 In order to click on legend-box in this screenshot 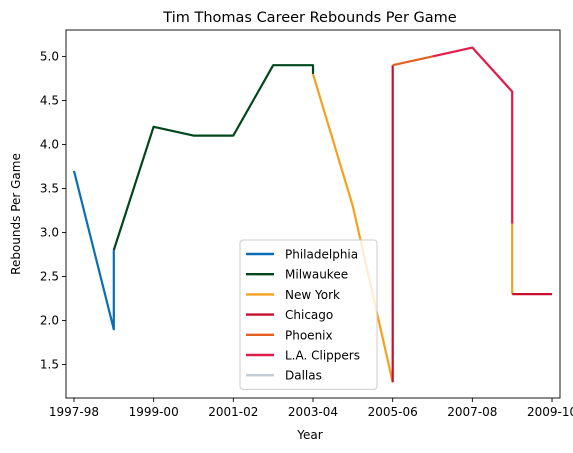, I will do `click(308, 314)`.